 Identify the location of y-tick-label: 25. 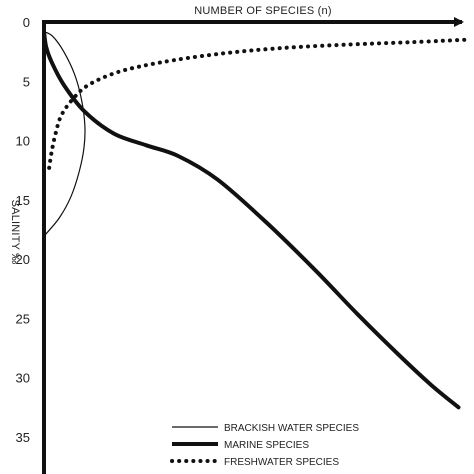
(23, 318).